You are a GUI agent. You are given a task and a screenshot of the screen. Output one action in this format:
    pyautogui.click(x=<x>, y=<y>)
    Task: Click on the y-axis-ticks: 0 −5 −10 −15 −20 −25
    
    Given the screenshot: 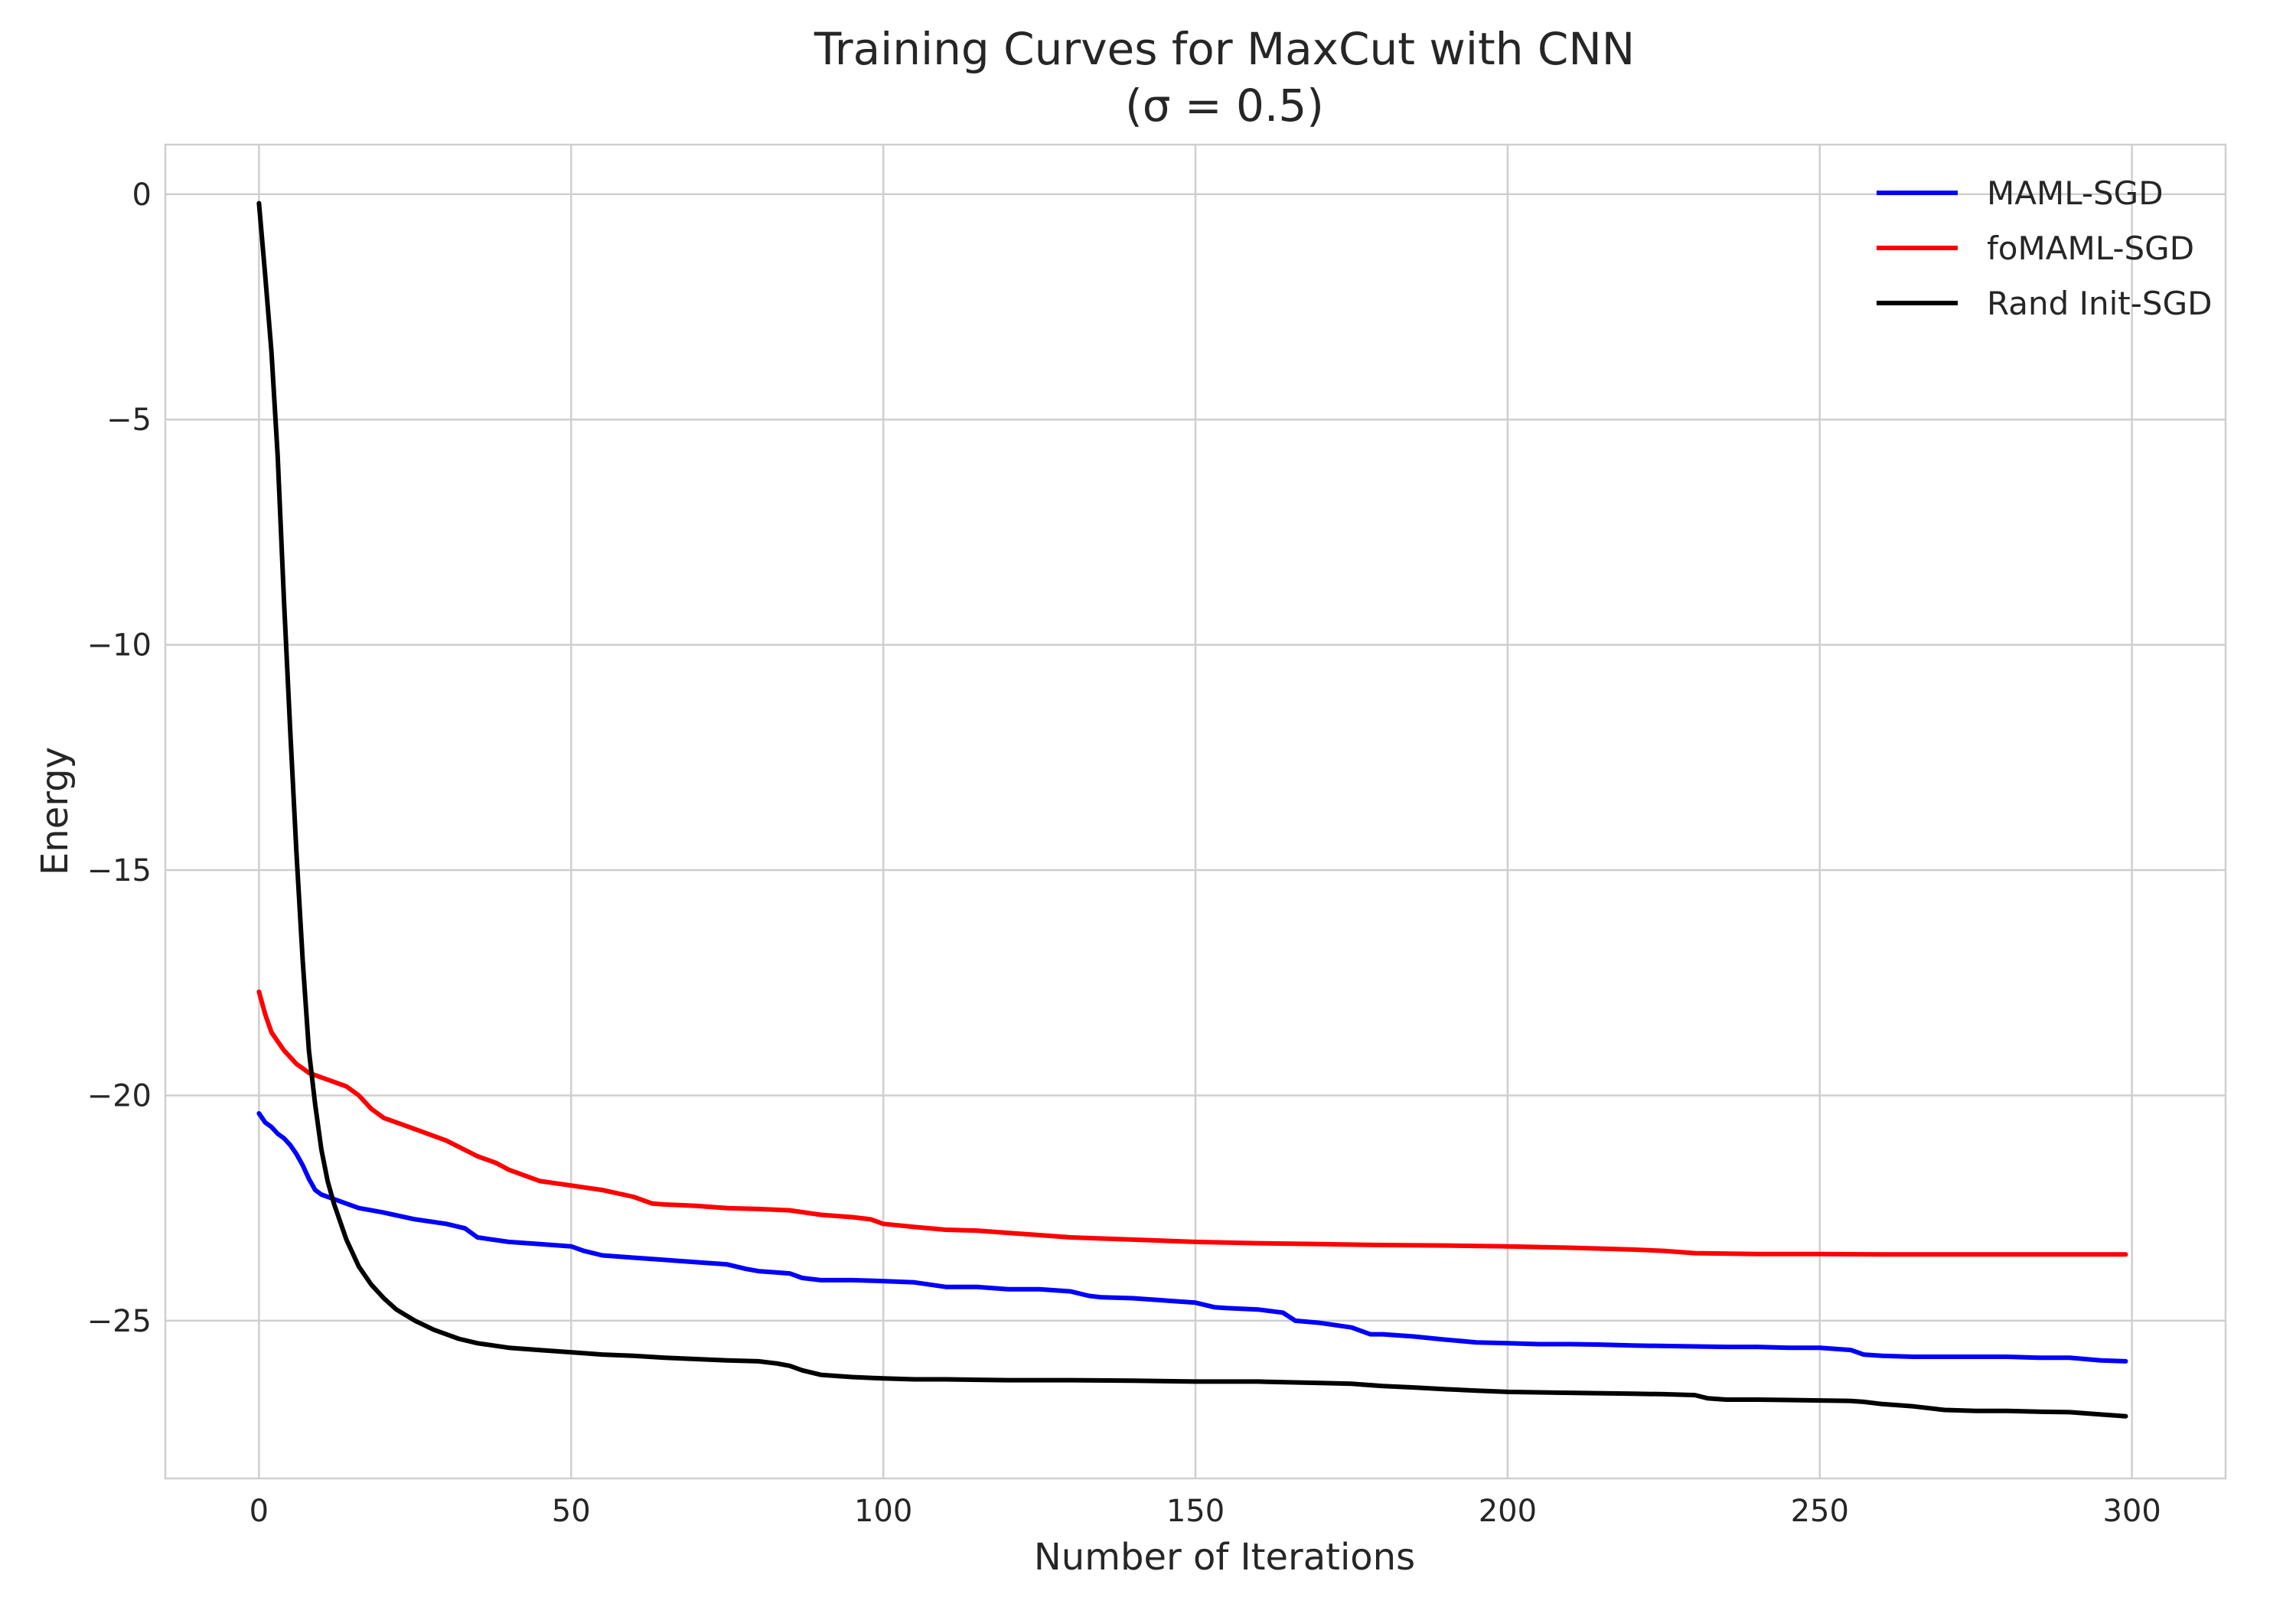 What is the action you would take?
    pyautogui.click(x=119, y=758)
    